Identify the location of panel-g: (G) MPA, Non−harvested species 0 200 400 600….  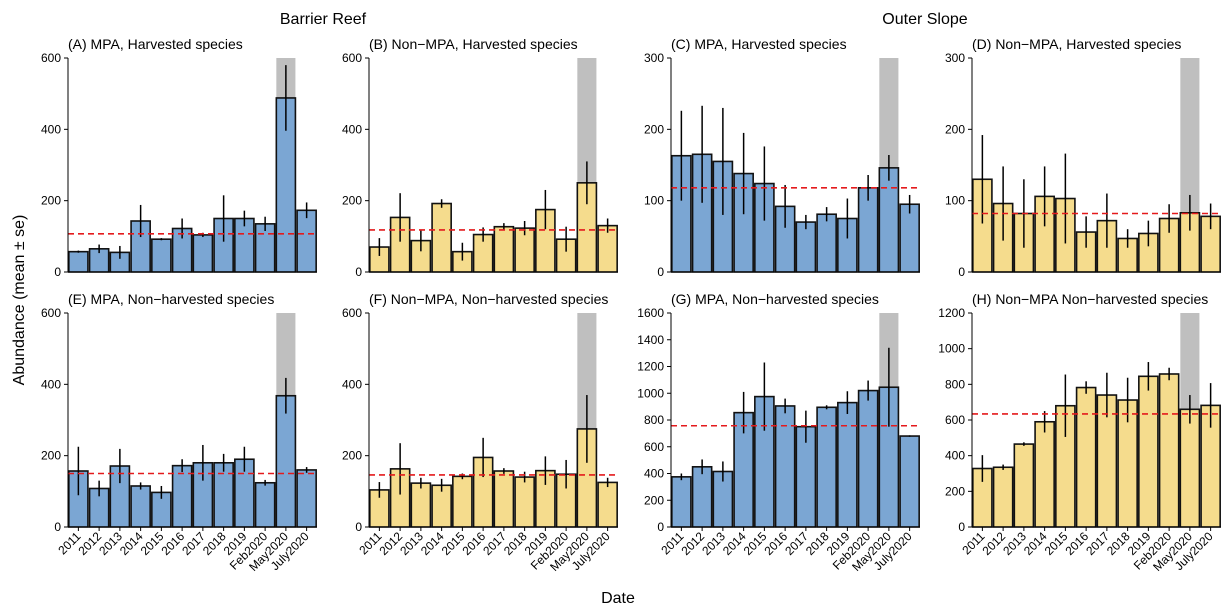
(778, 432).